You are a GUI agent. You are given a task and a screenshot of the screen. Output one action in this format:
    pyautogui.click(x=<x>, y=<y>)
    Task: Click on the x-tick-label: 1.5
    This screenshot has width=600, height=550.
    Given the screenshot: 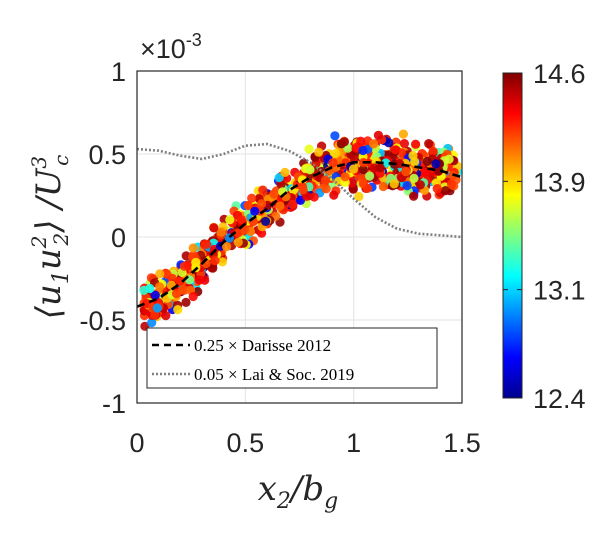 What is the action you would take?
    pyautogui.click(x=462, y=443)
    